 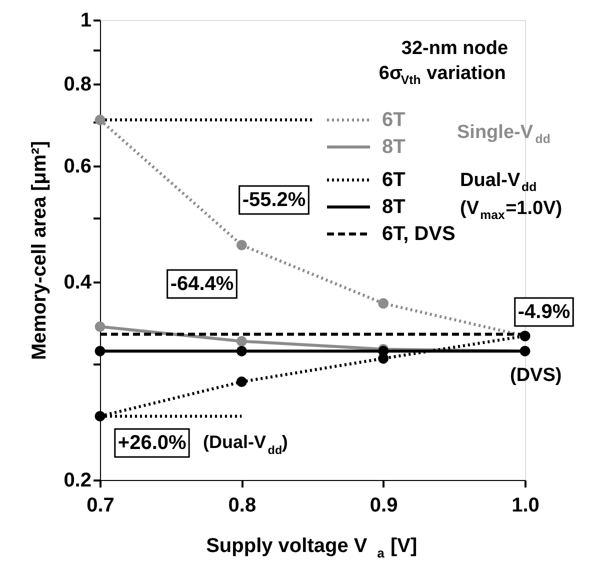 What do you see at coordinates (78, 84) in the screenshot?
I see `y-tick-label: 0.8` at bounding box center [78, 84].